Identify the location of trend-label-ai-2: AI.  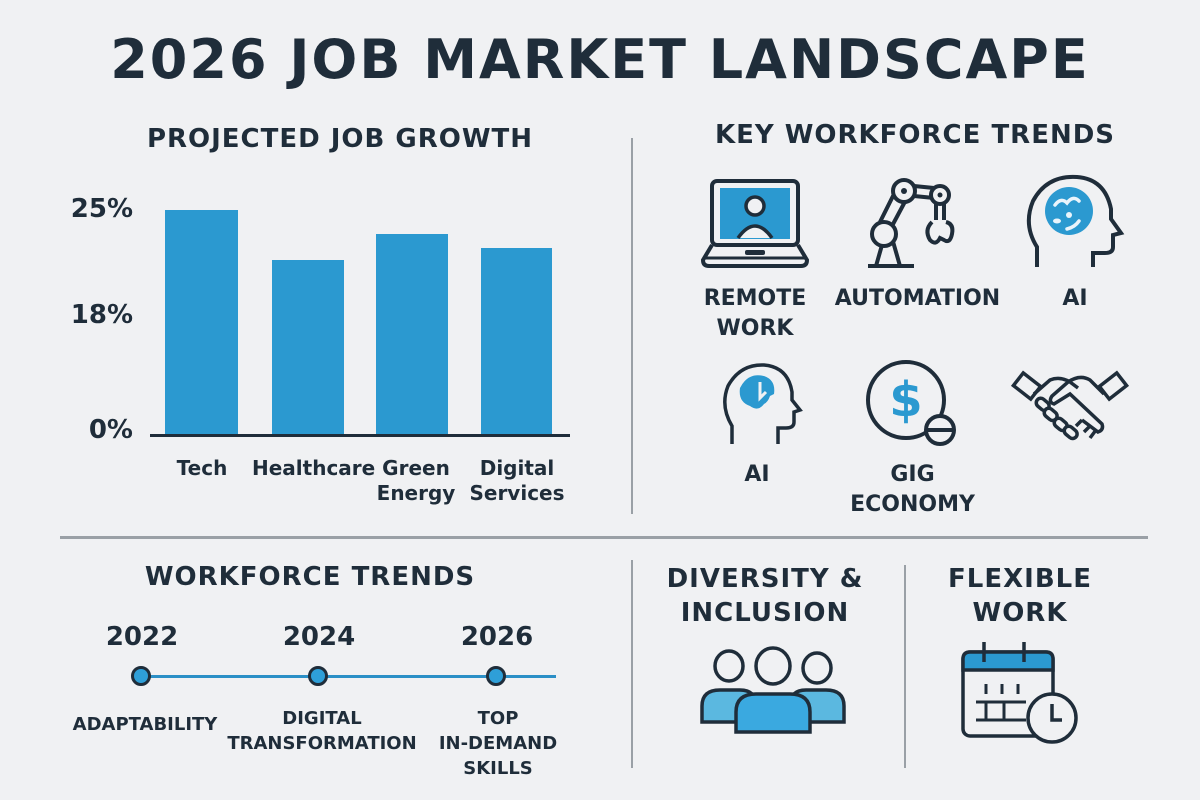
(757, 474).